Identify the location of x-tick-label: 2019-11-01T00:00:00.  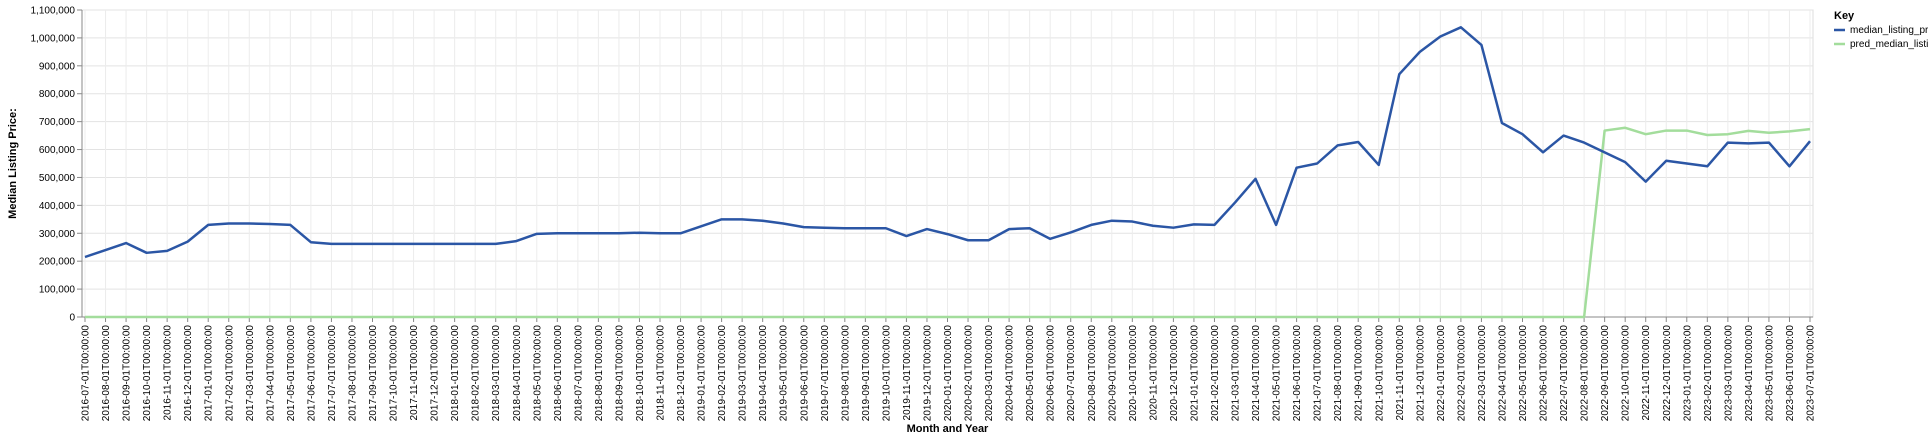
(907, 373).